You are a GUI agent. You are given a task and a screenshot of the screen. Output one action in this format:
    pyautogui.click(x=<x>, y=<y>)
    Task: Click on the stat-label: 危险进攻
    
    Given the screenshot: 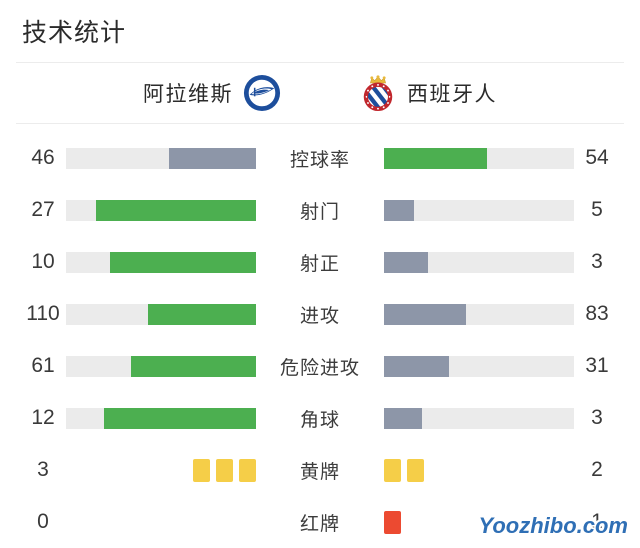 What is the action you would take?
    pyautogui.click(x=319, y=368)
    